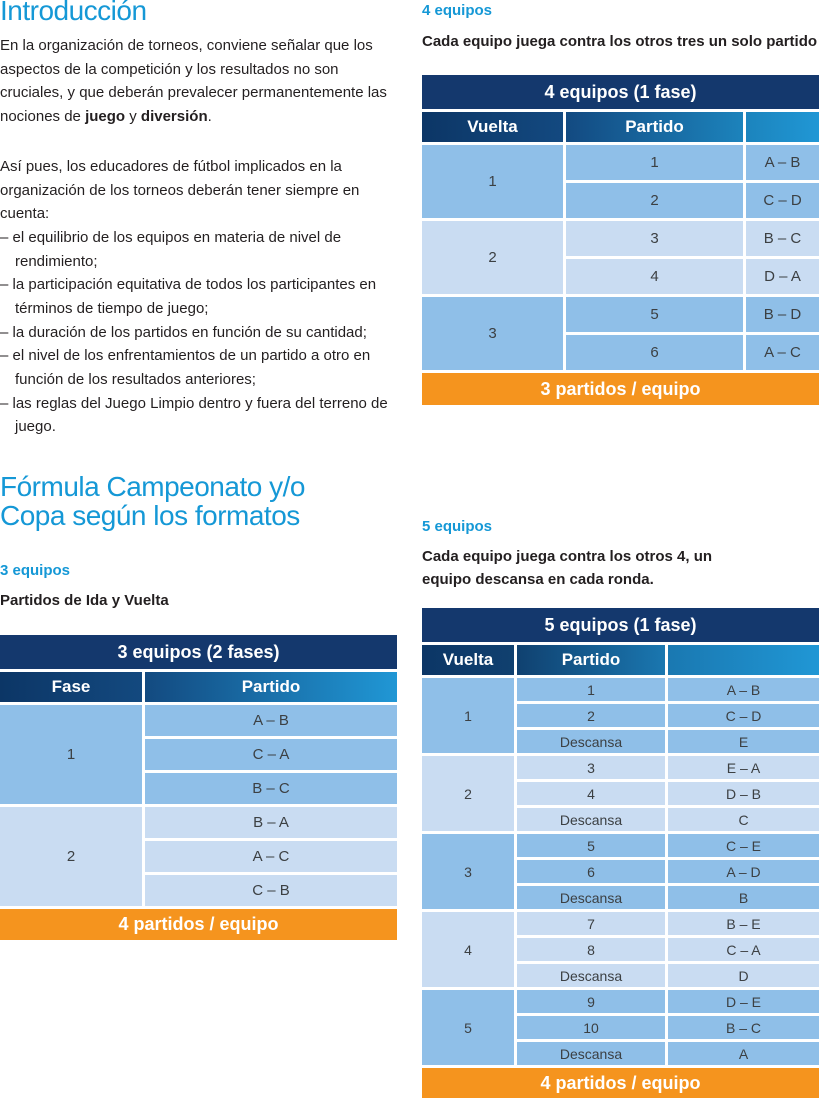  Describe the element at coordinates (468, 949) in the screenshot. I see `group-label-cell: 4` at that location.